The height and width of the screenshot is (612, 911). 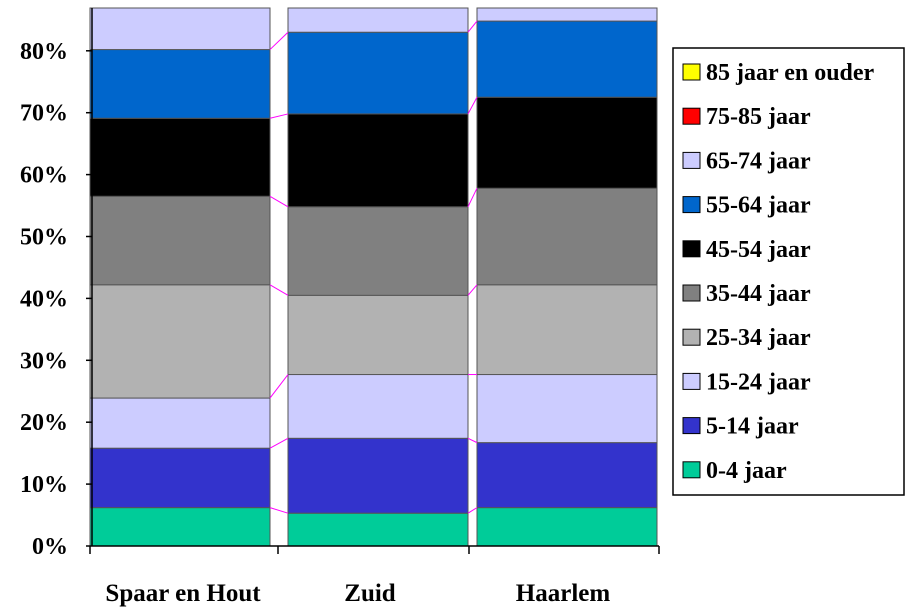 What do you see at coordinates (758, 294) in the screenshot?
I see `legend-label-35-44-jaar: 35-44 jaar` at bounding box center [758, 294].